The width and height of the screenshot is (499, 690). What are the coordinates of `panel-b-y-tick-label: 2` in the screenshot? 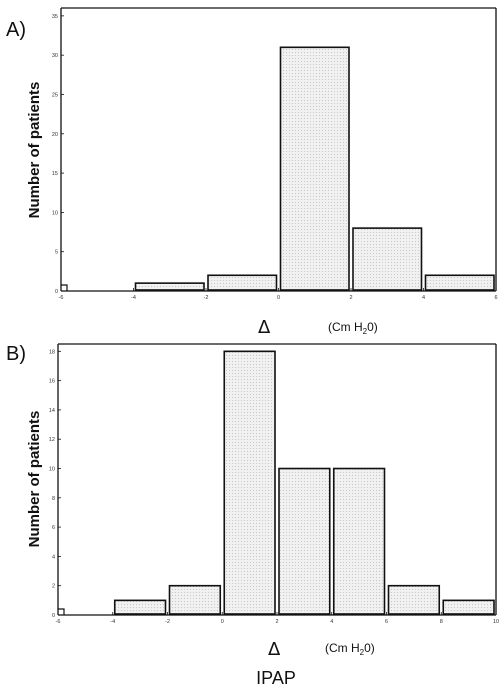 It's located at (53, 587).